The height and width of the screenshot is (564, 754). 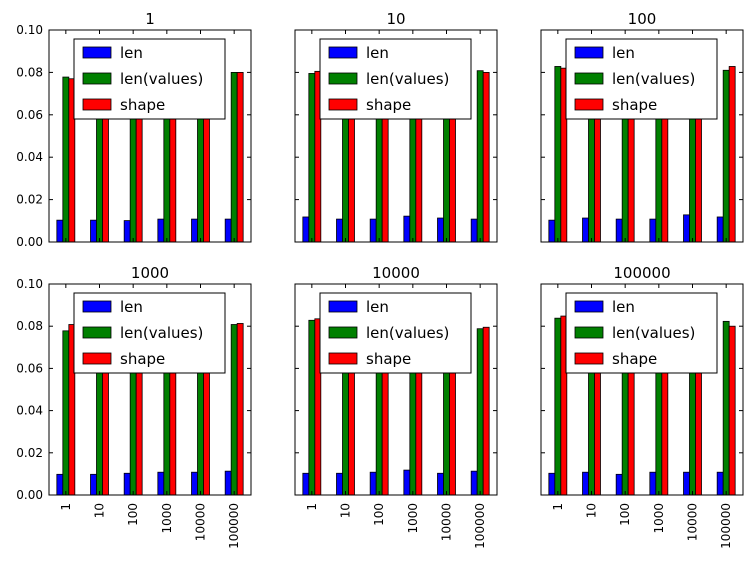 What do you see at coordinates (642, 19) in the screenshot?
I see `panel-title: 100` at bounding box center [642, 19].